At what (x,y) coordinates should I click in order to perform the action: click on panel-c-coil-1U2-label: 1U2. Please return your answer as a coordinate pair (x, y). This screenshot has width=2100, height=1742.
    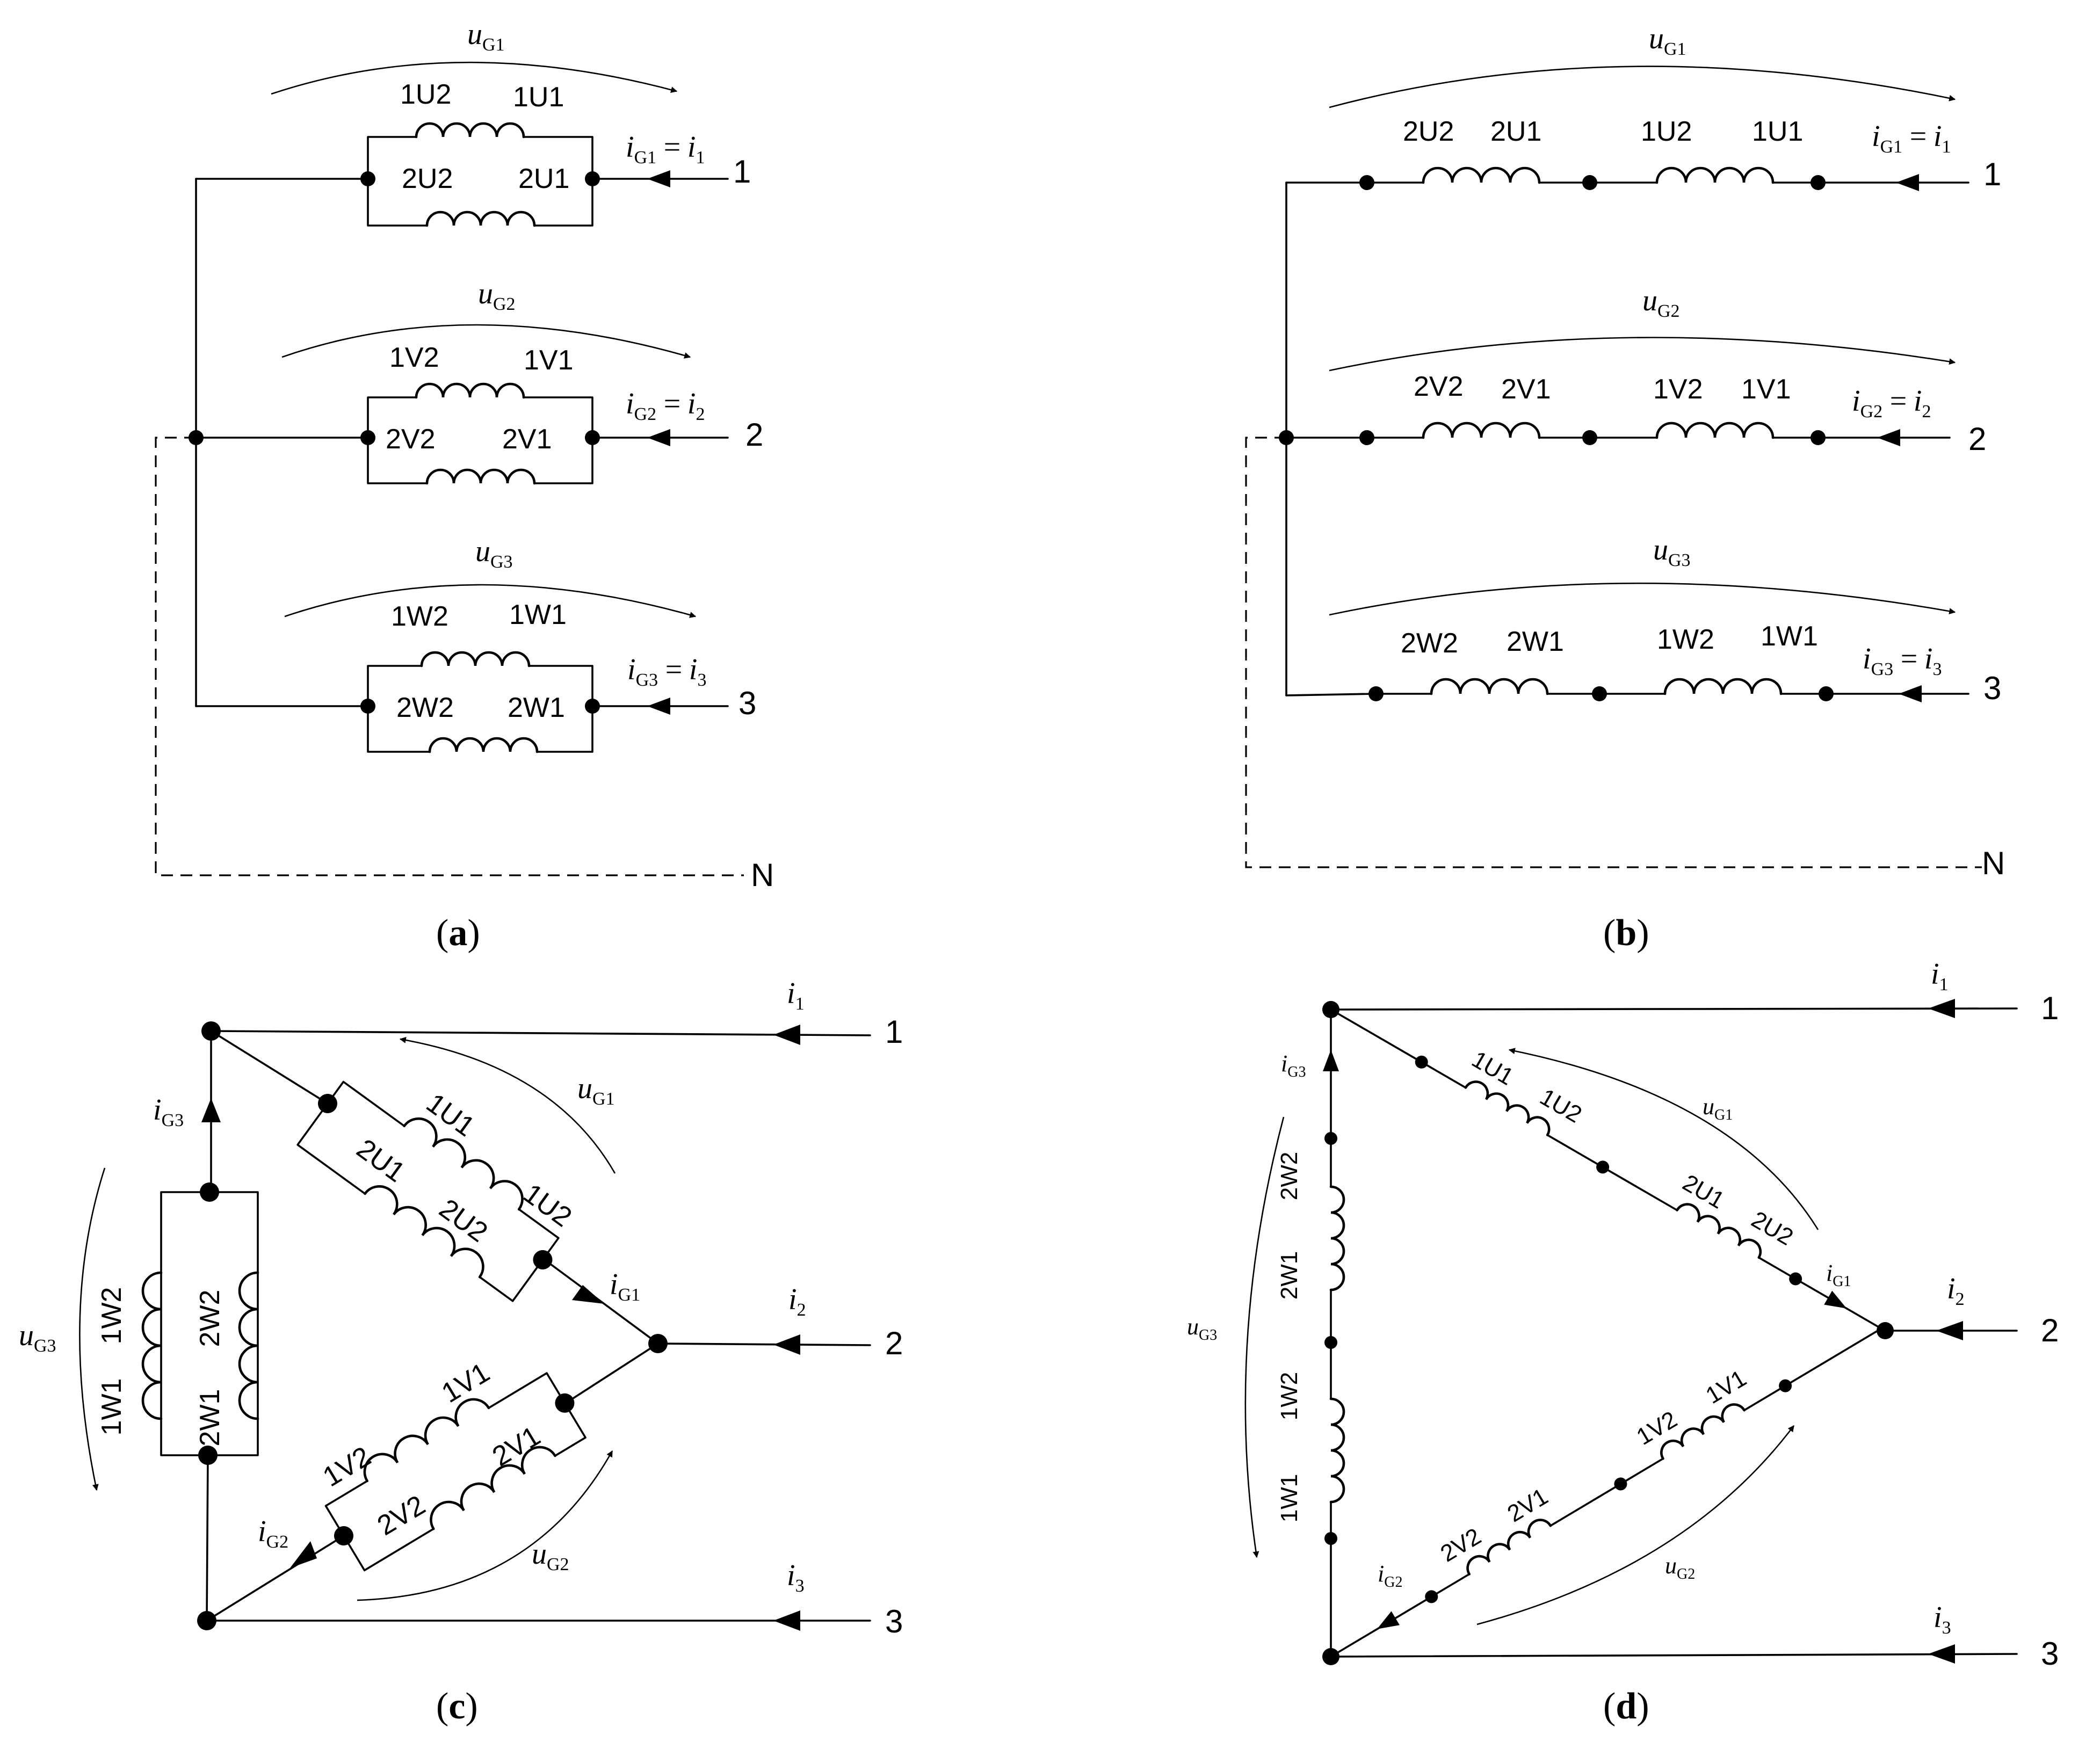
    Looking at the image, I should click on (548, 1205).